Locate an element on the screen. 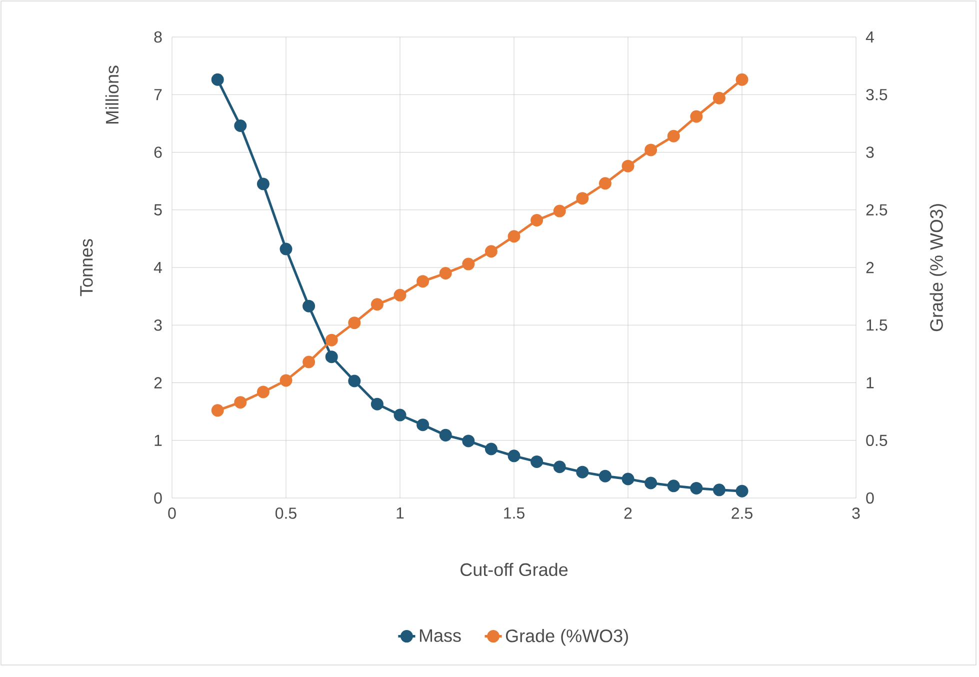 This screenshot has width=979, height=677. legend-label: Mass is located at coordinates (440, 635).